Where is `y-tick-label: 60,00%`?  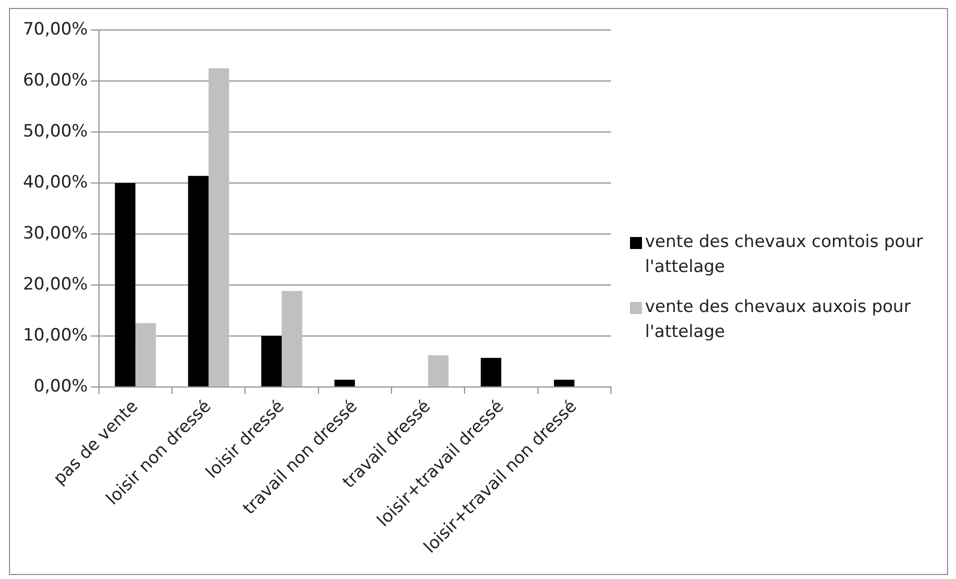
y-tick-label: 60,00% is located at coordinates (55, 80).